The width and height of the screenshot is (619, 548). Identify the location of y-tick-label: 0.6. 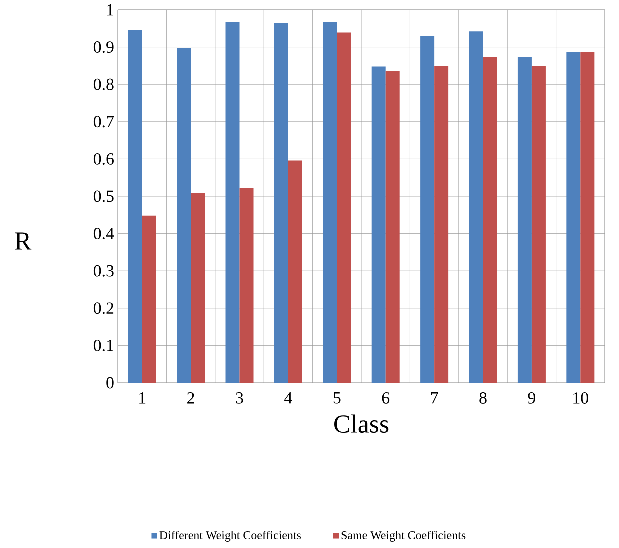
(104, 159).